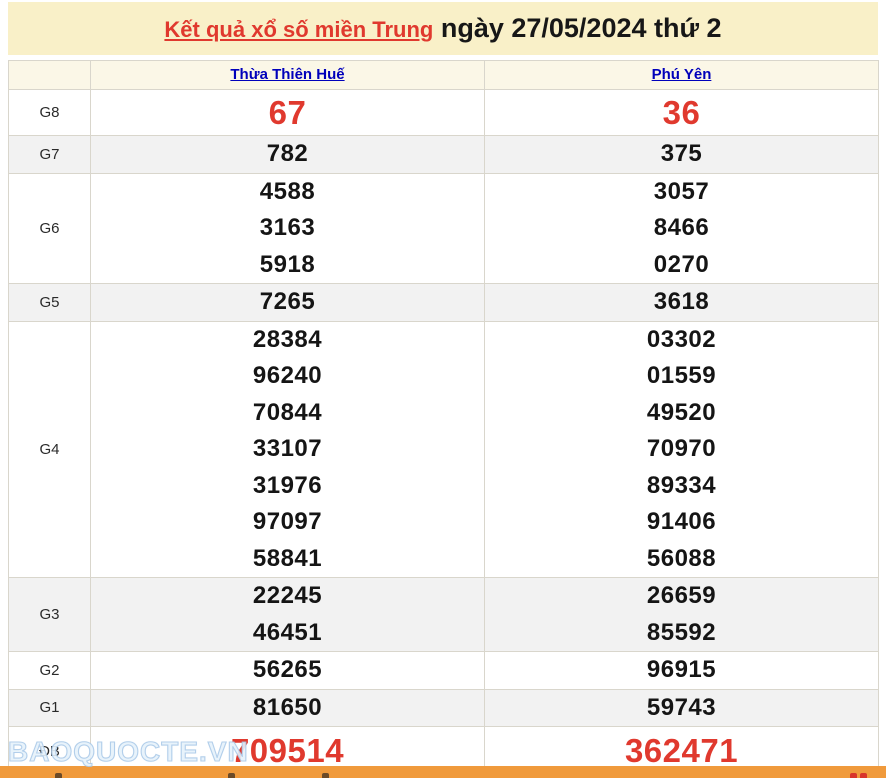 The image size is (886, 778). I want to click on result-cell: 4588 3163 5918, so click(287, 228).